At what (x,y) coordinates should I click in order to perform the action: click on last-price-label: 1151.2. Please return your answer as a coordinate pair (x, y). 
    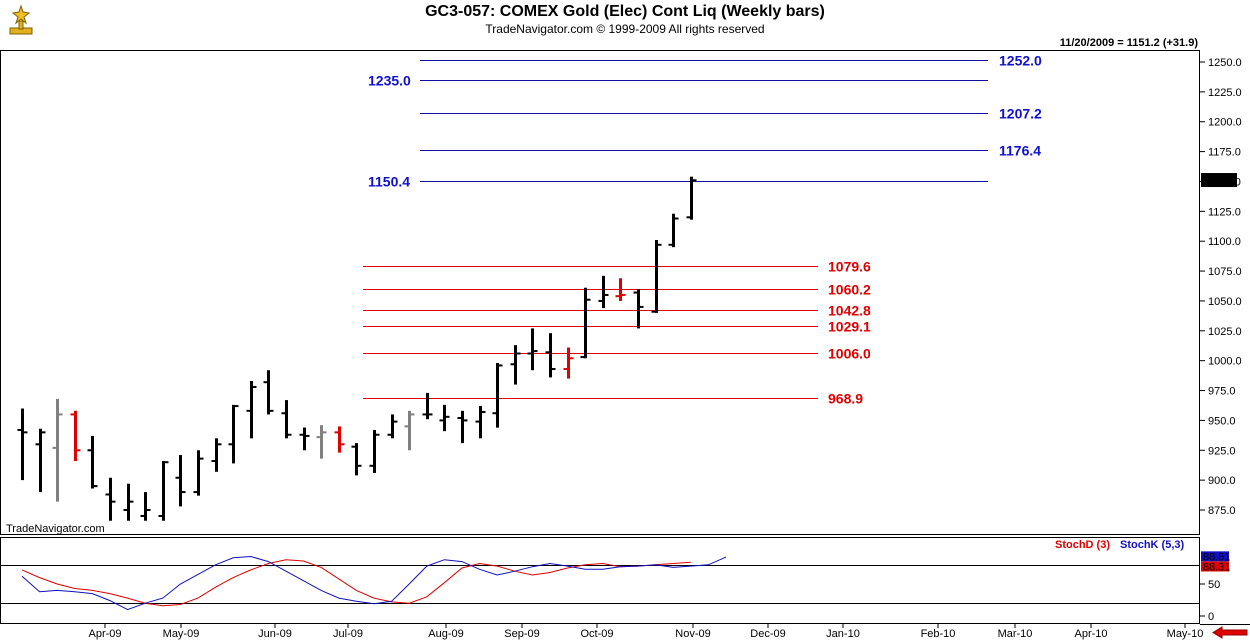
    Looking at the image, I should click on (1220, 181).